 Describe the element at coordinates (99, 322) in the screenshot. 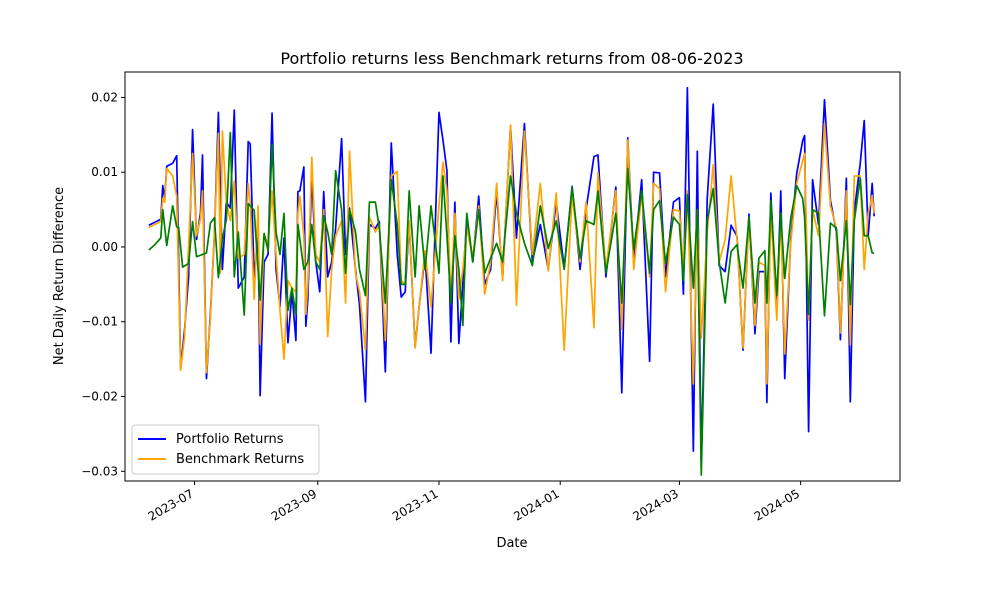

I see `y-tick-label: −0.01` at that location.